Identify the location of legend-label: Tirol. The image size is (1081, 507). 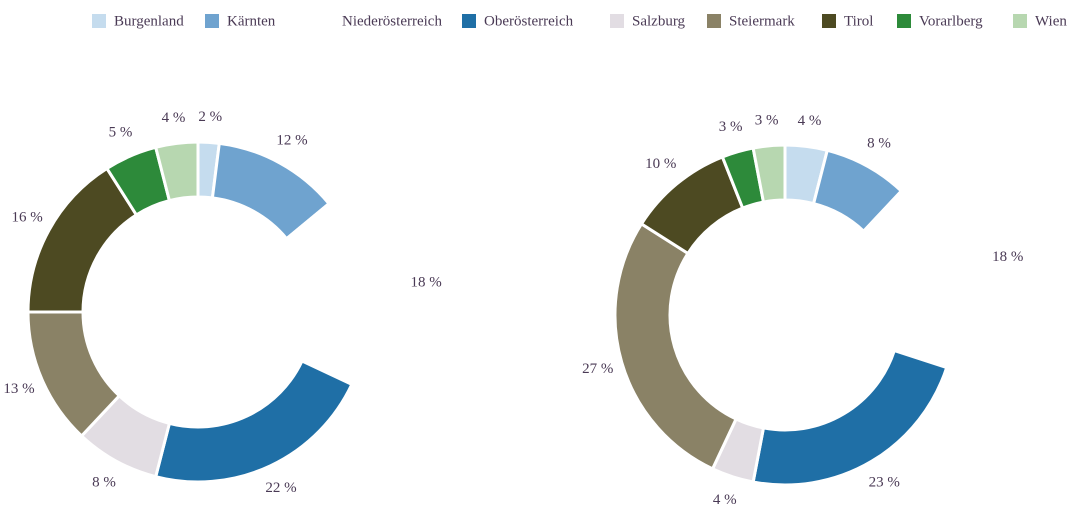
(858, 21).